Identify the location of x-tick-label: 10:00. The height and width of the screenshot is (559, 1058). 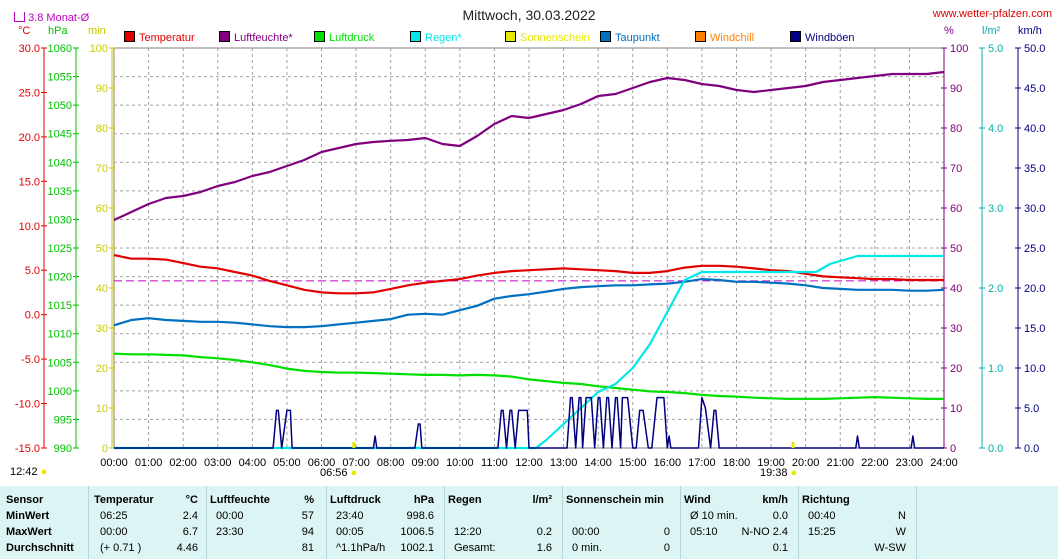
(460, 463).